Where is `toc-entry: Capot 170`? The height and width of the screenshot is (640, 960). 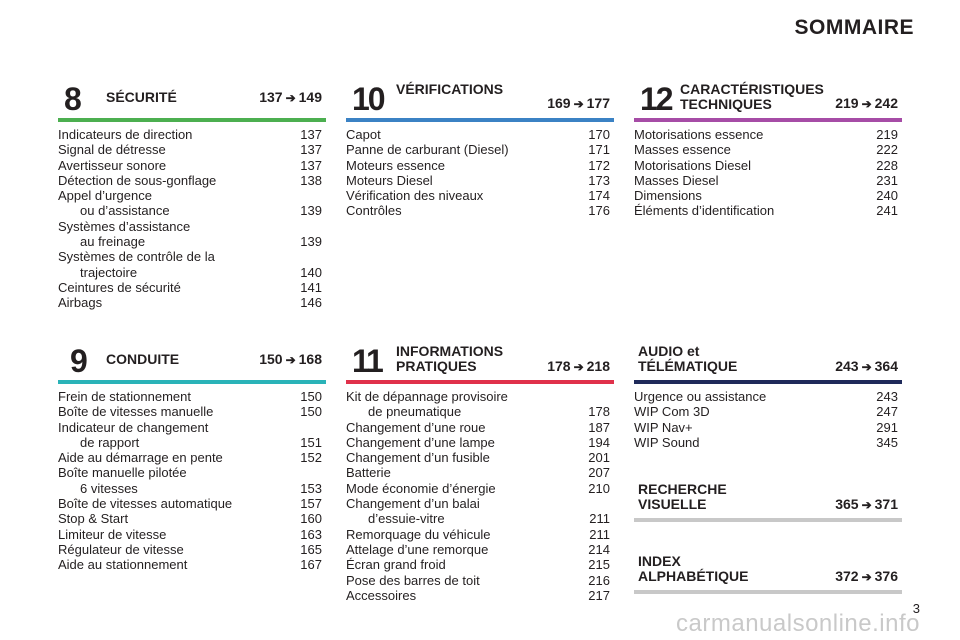
toc-entry: Capot 170 is located at coordinates (480, 134).